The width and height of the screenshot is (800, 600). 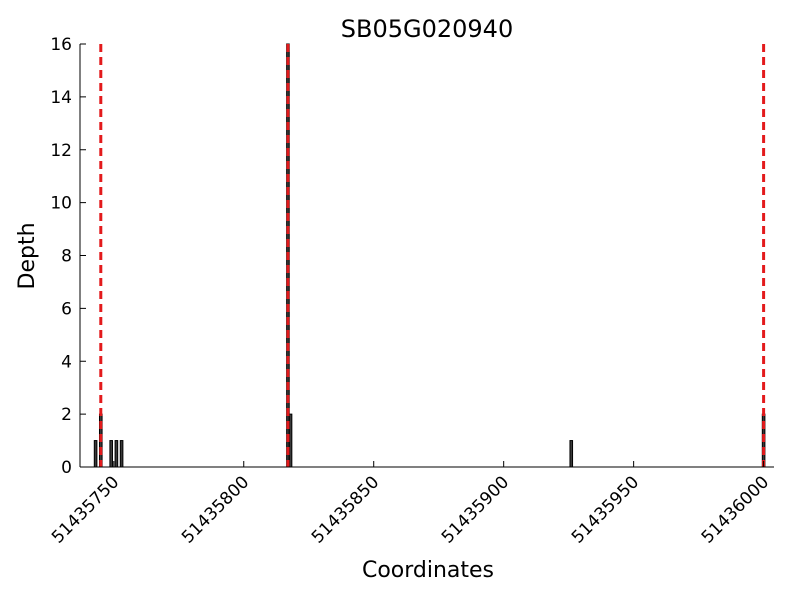 I want to click on y-tick-label-6: 12, so click(x=61, y=151).